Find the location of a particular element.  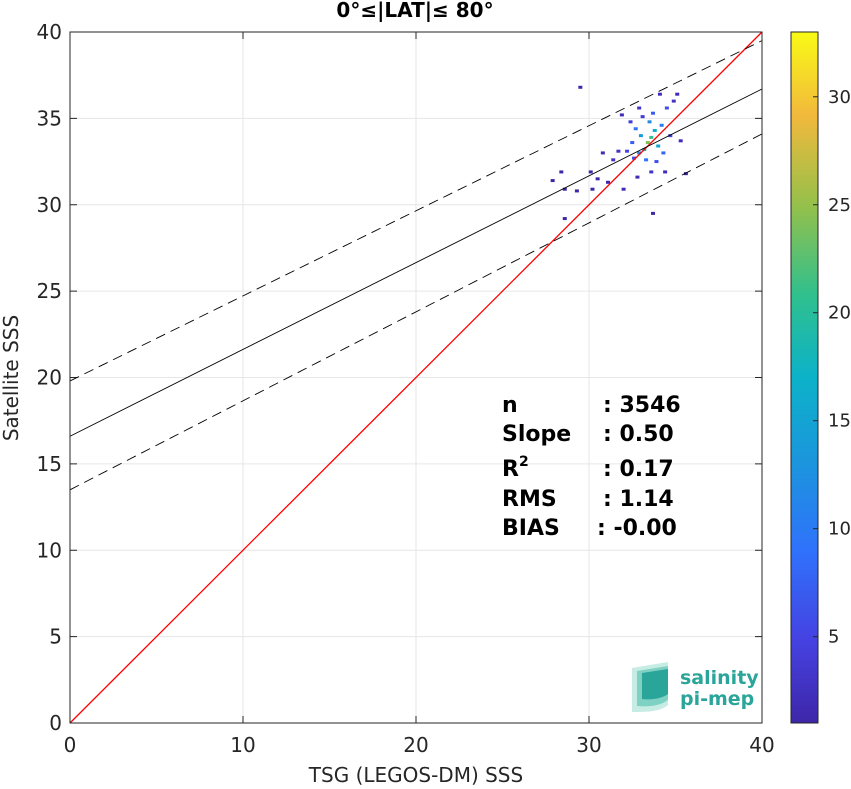

y-tick-label: 10 is located at coordinates (49, 550).